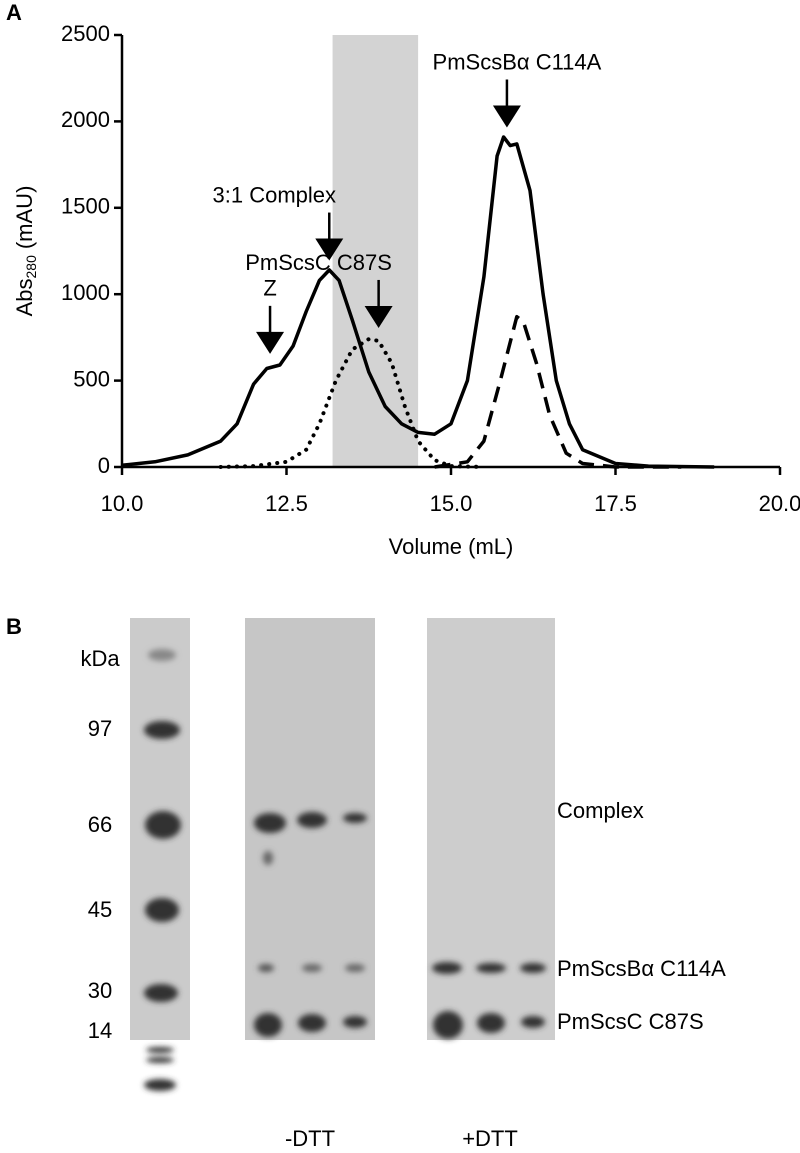  Describe the element at coordinates (25, 251) in the screenshot. I see `y-axis-label: Abs280 (mAU)` at that location.